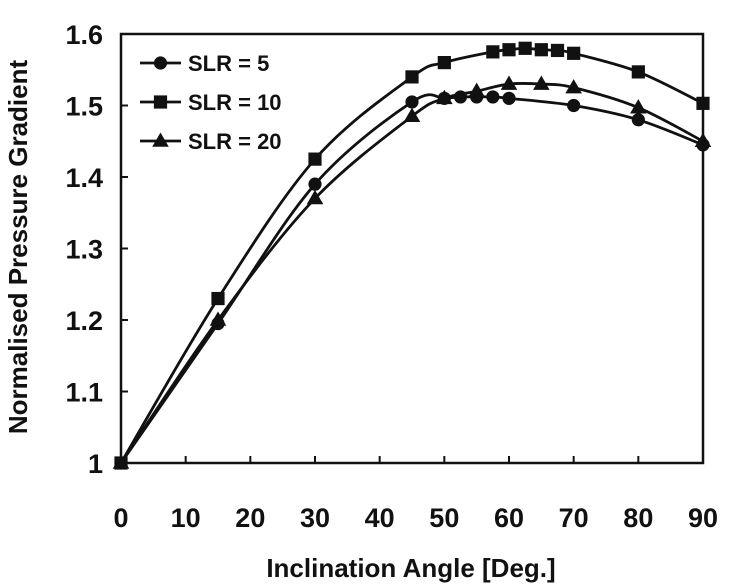 Image resolution: width=754 pixels, height=584 pixels. I want to click on legend-marker-circle, so click(160, 63).